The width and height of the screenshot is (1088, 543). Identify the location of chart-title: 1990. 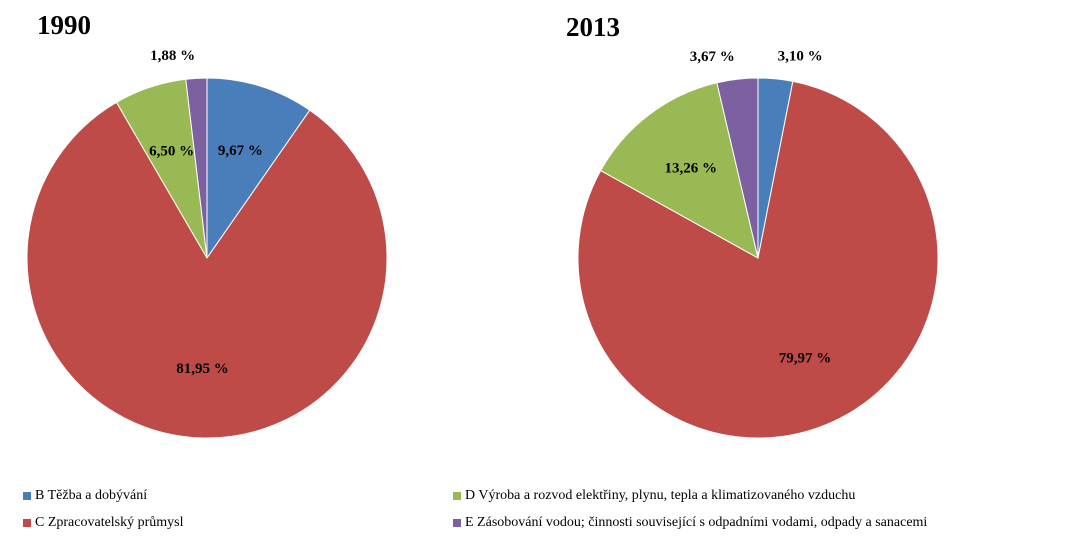
(64, 25).